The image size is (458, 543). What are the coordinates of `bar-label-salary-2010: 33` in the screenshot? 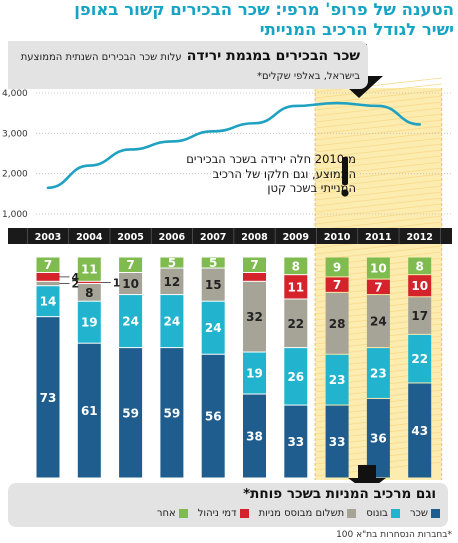 It's located at (337, 442).